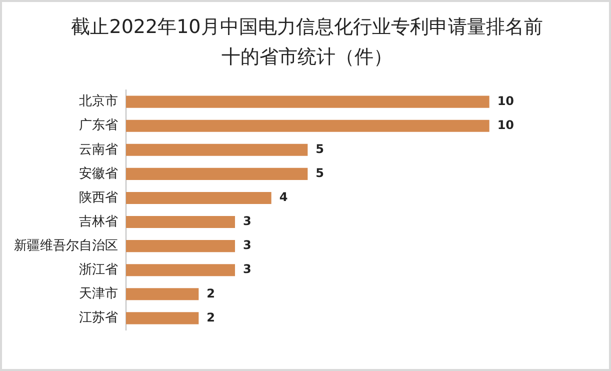 This screenshot has height=371, width=611. What do you see at coordinates (98, 126) in the screenshot?
I see `y-tick-label: 广东省` at bounding box center [98, 126].